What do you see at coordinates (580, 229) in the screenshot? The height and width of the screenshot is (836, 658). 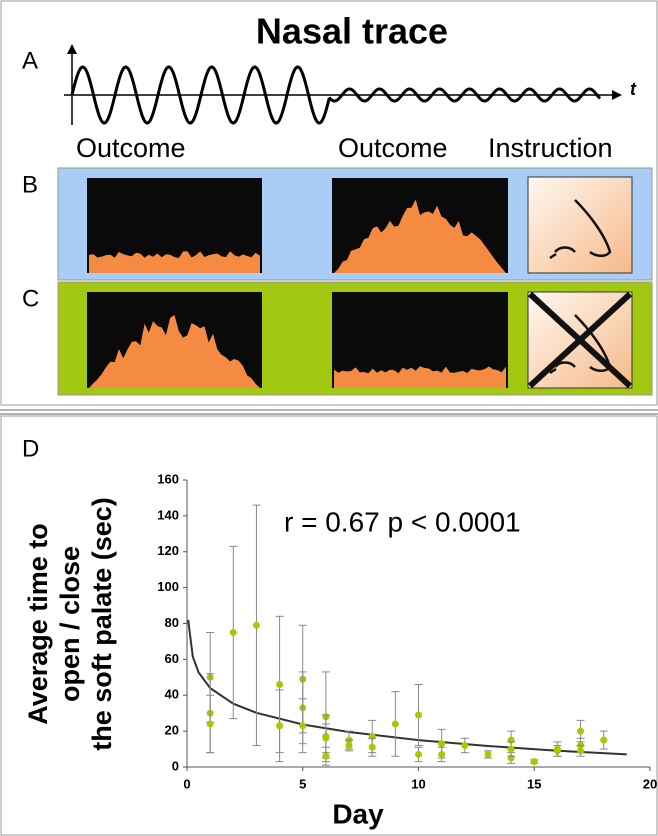 I see `nose-icon` at bounding box center [580, 229].